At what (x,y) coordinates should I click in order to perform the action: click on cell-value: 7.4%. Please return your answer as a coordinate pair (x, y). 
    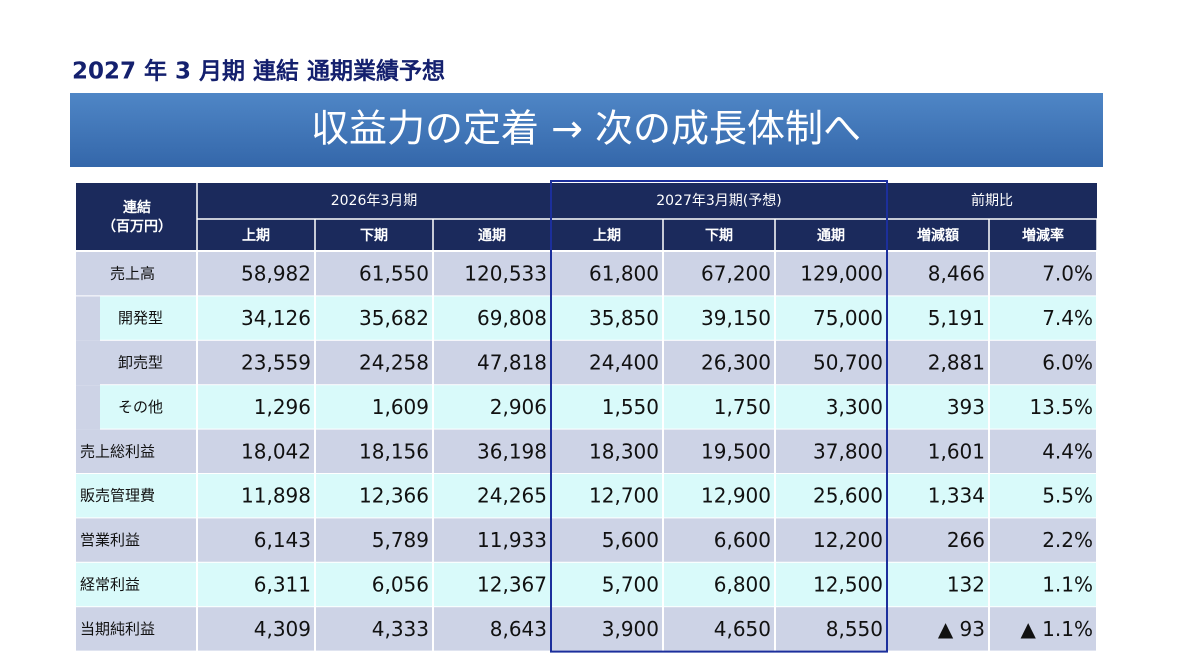
    Looking at the image, I should click on (1067, 318).